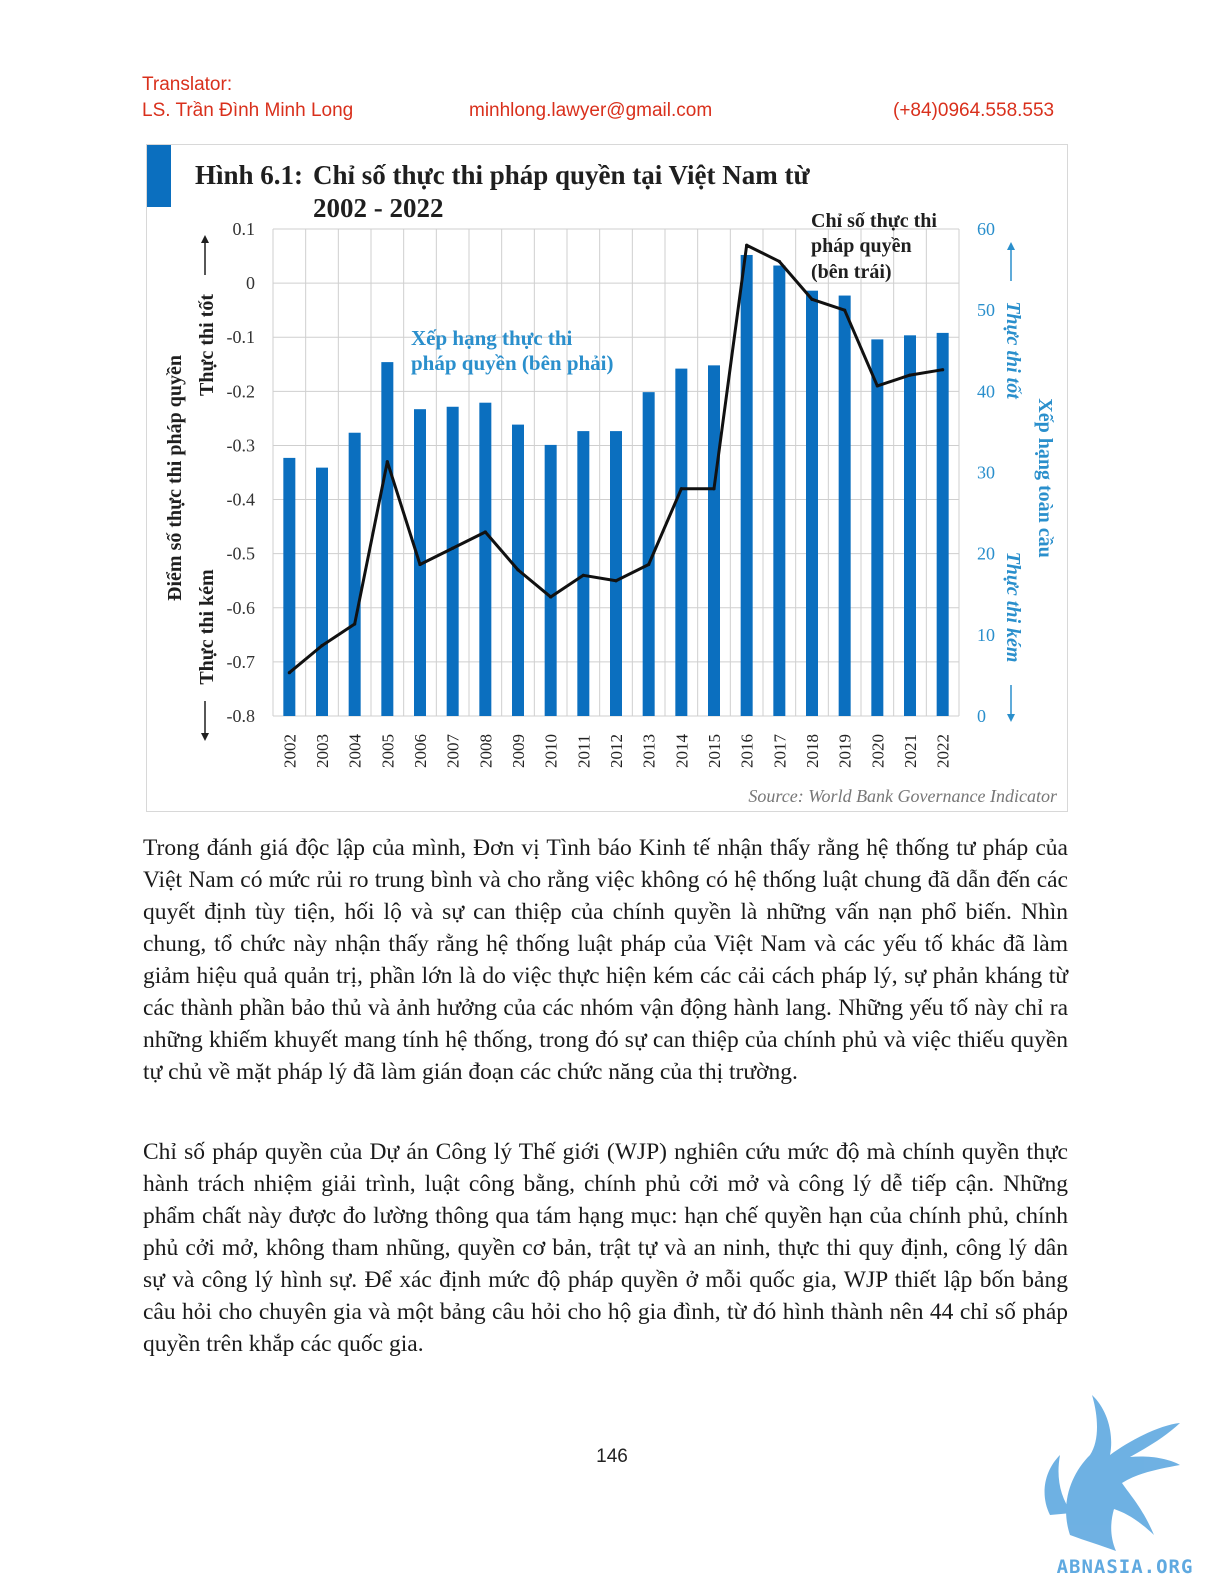  What do you see at coordinates (485, 751) in the screenshot?
I see `x-tick-label: 2008` at bounding box center [485, 751].